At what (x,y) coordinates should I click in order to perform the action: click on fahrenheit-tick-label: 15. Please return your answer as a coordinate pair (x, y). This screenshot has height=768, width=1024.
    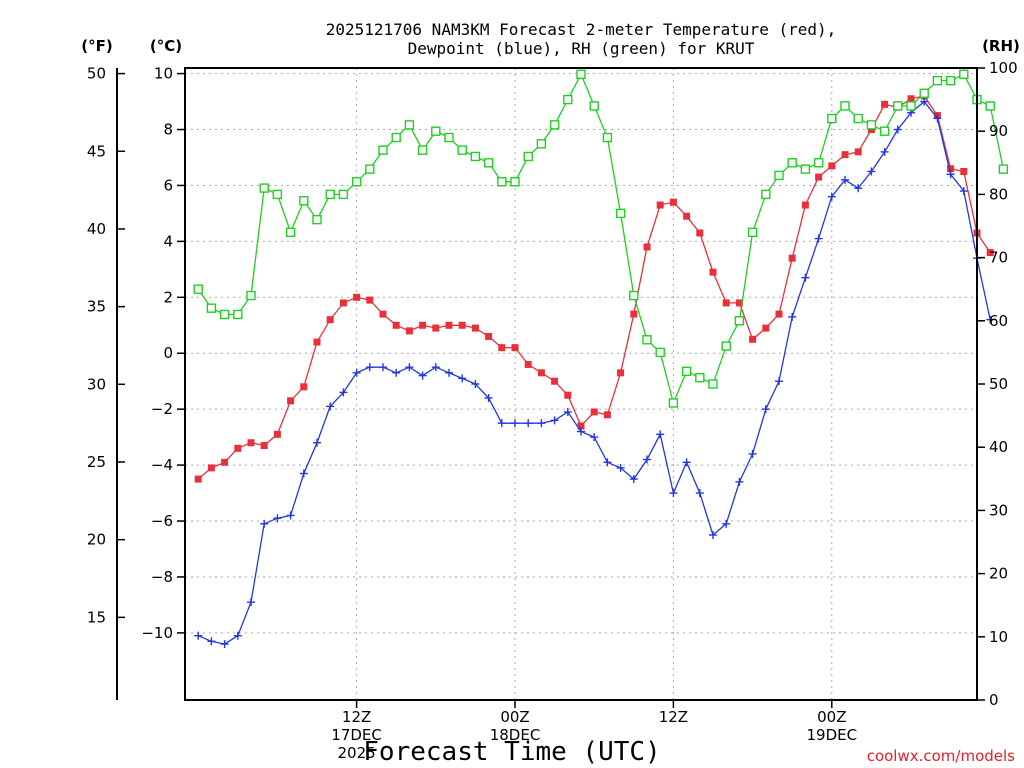
    Looking at the image, I should click on (96, 617).